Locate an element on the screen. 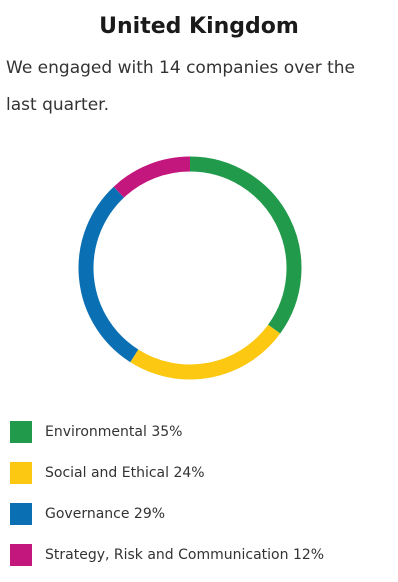 The height and width of the screenshot is (582, 398). legend-item: Environmental 35% is located at coordinates (167, 432).